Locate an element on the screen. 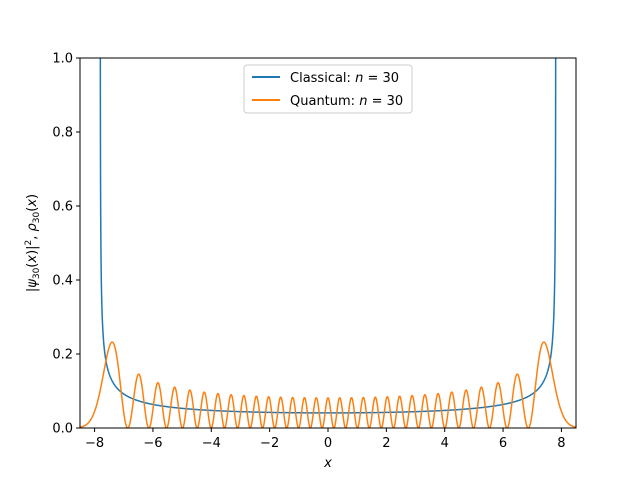 The image size is (640, 480). y-tick-label: 0.4 is located at coordinates (62, 281).